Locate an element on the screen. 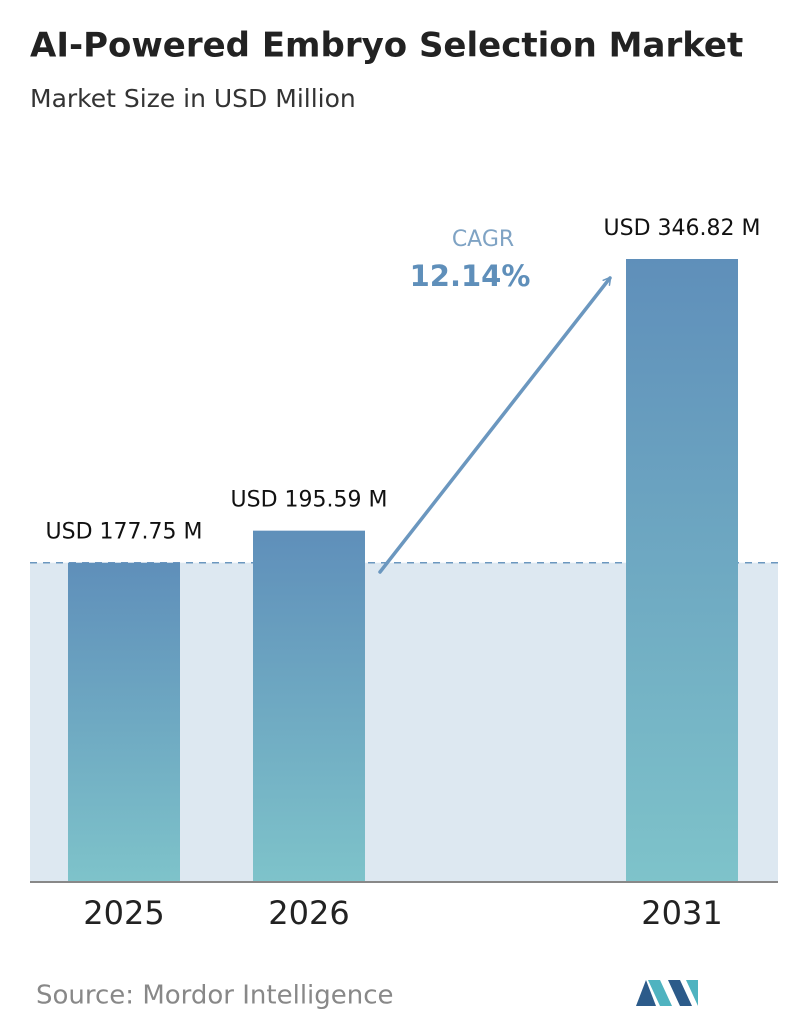 The height and width of the screenshot is (1034, 796). chart-title: AI-Powered Embryo Selection Market is located at coordinates (386, 46).